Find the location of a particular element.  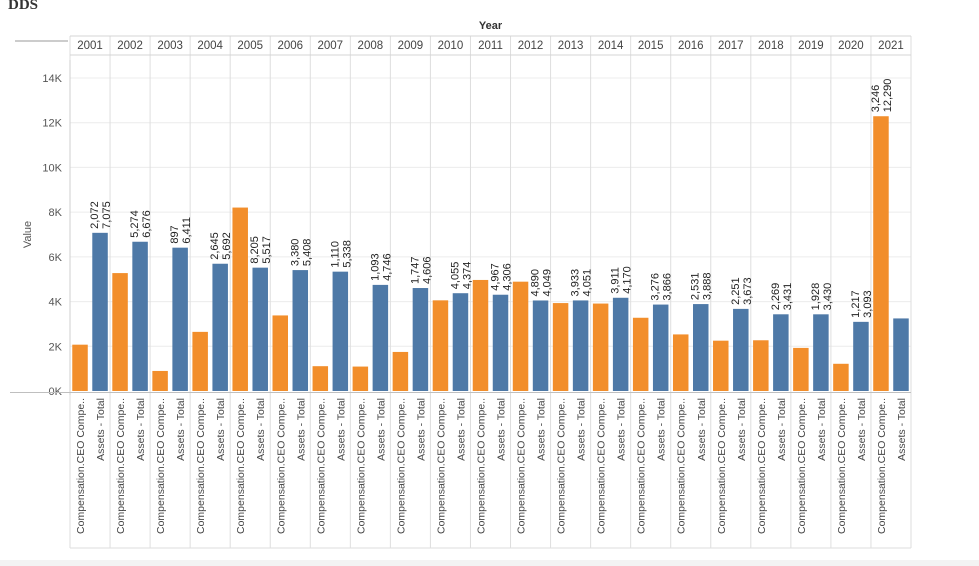

y-tick-label: 6K is located at coordinates (56, 258).